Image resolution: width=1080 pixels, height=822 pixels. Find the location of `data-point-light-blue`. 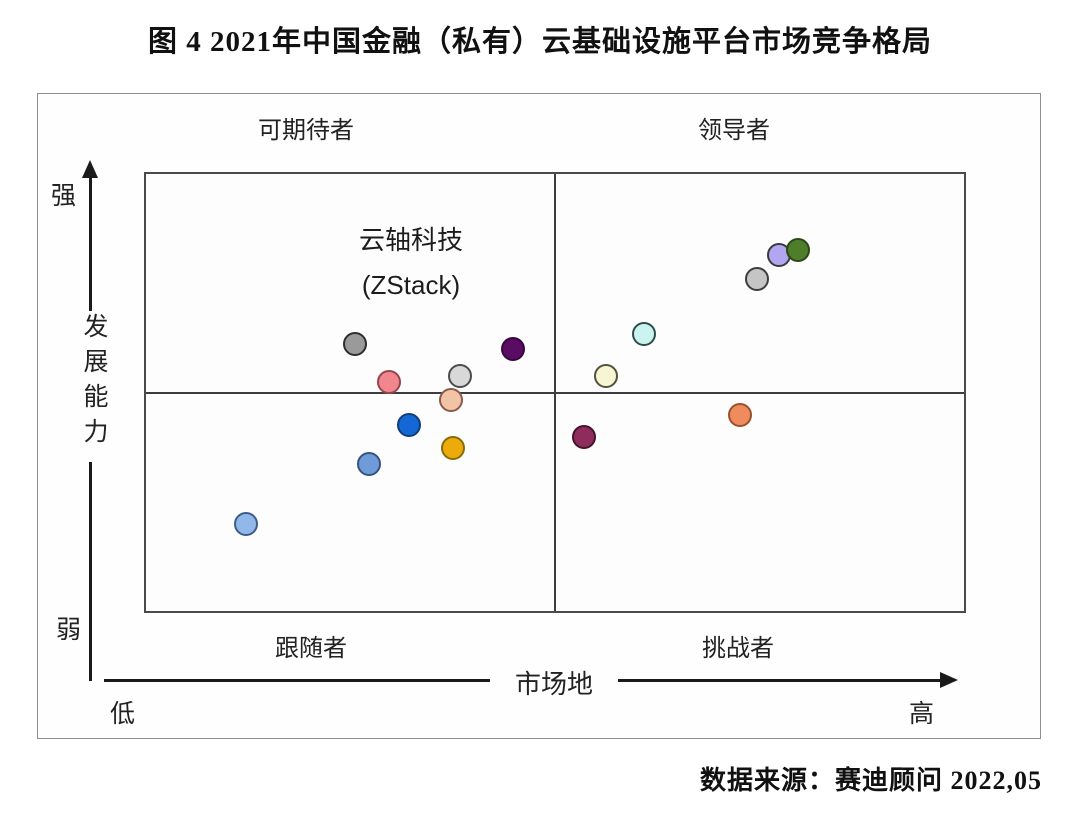

data-point-light-blue is located at coordinates (245, 523).